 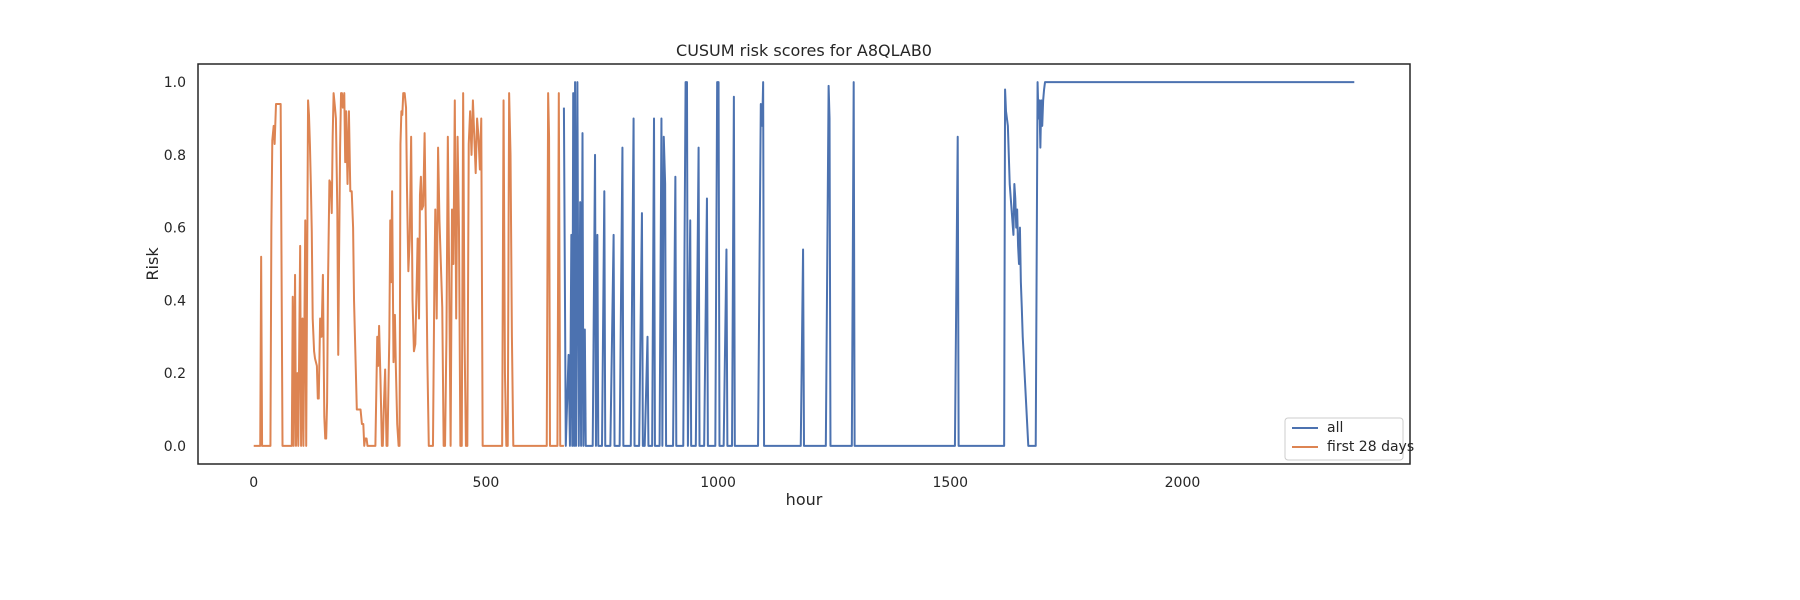 What do you see at coordinates (175, 374) in the screenshot?
I see `y-tick-label: 0.2` at bounding box center [175, 374].